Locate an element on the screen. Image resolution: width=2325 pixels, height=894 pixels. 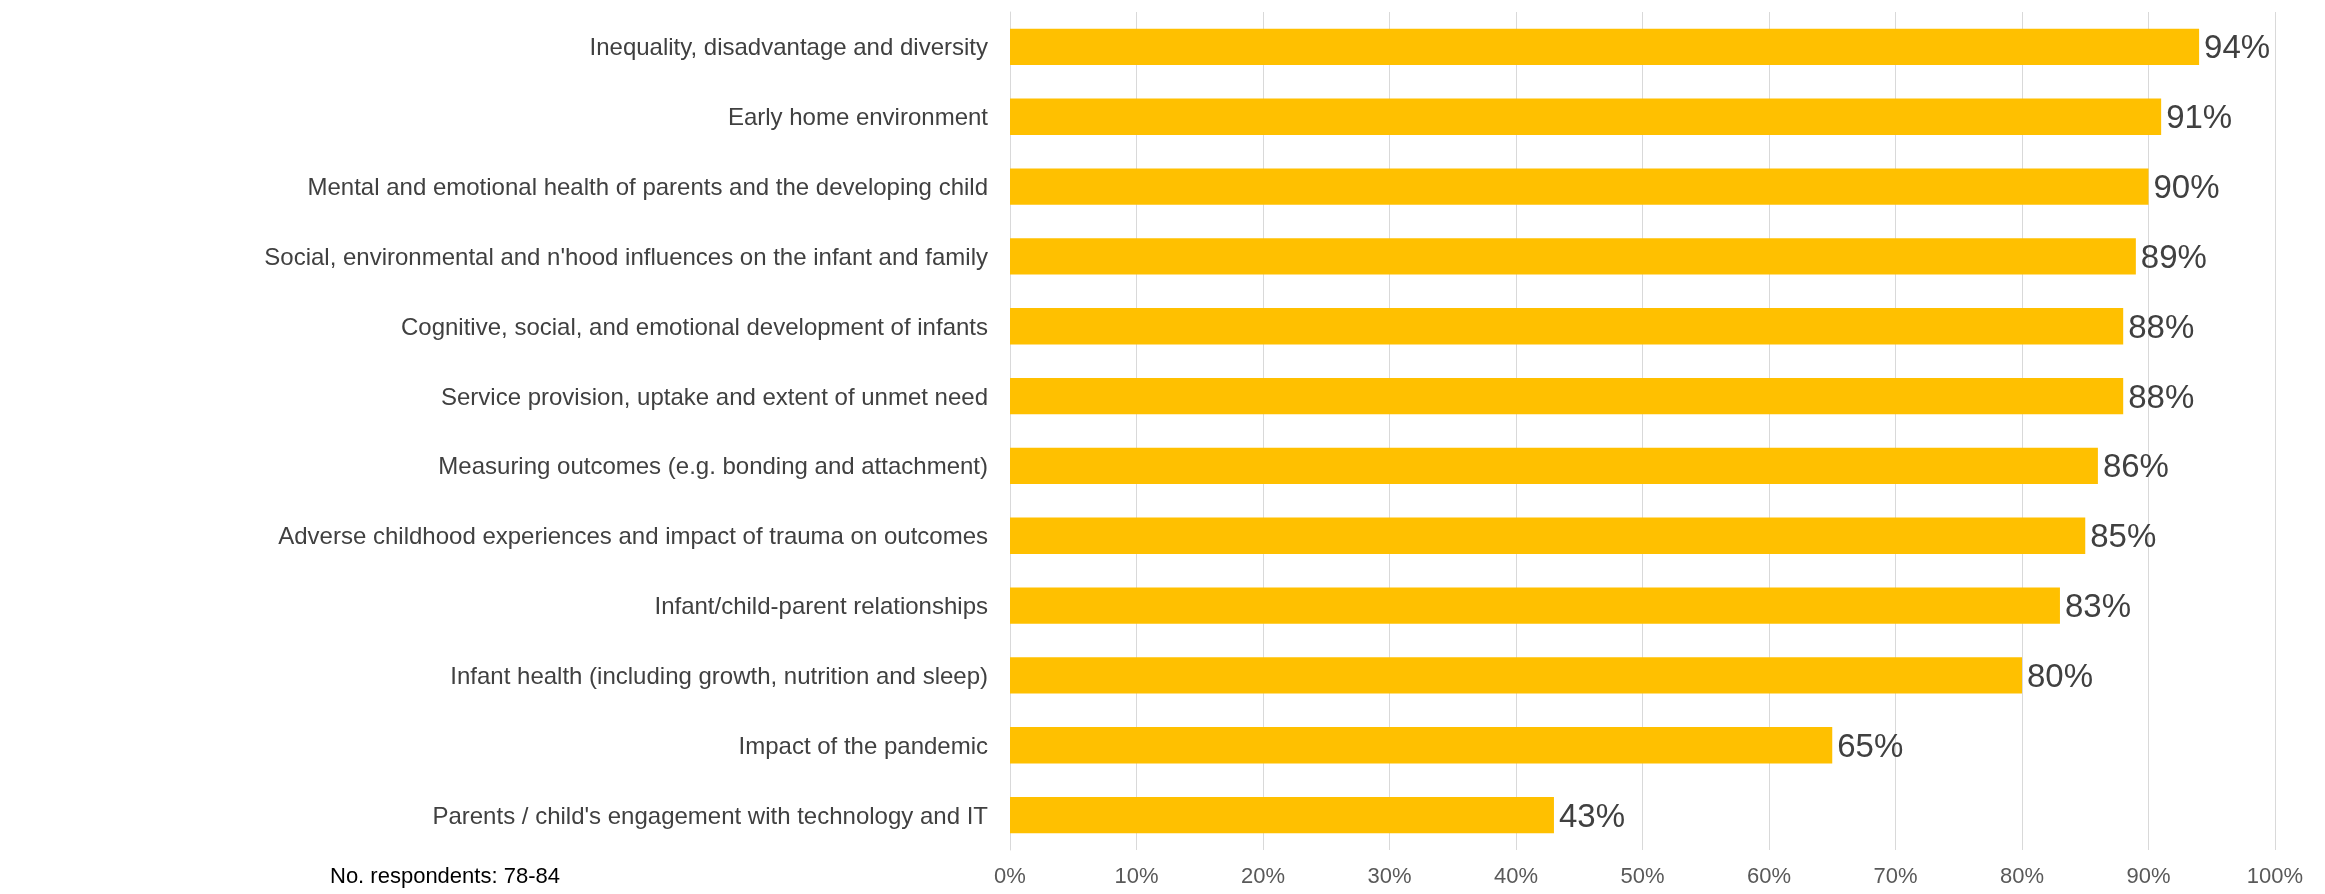
y-tick-label: Service provision, uptake and extent of unmet need is located at coordinates (714, 396).